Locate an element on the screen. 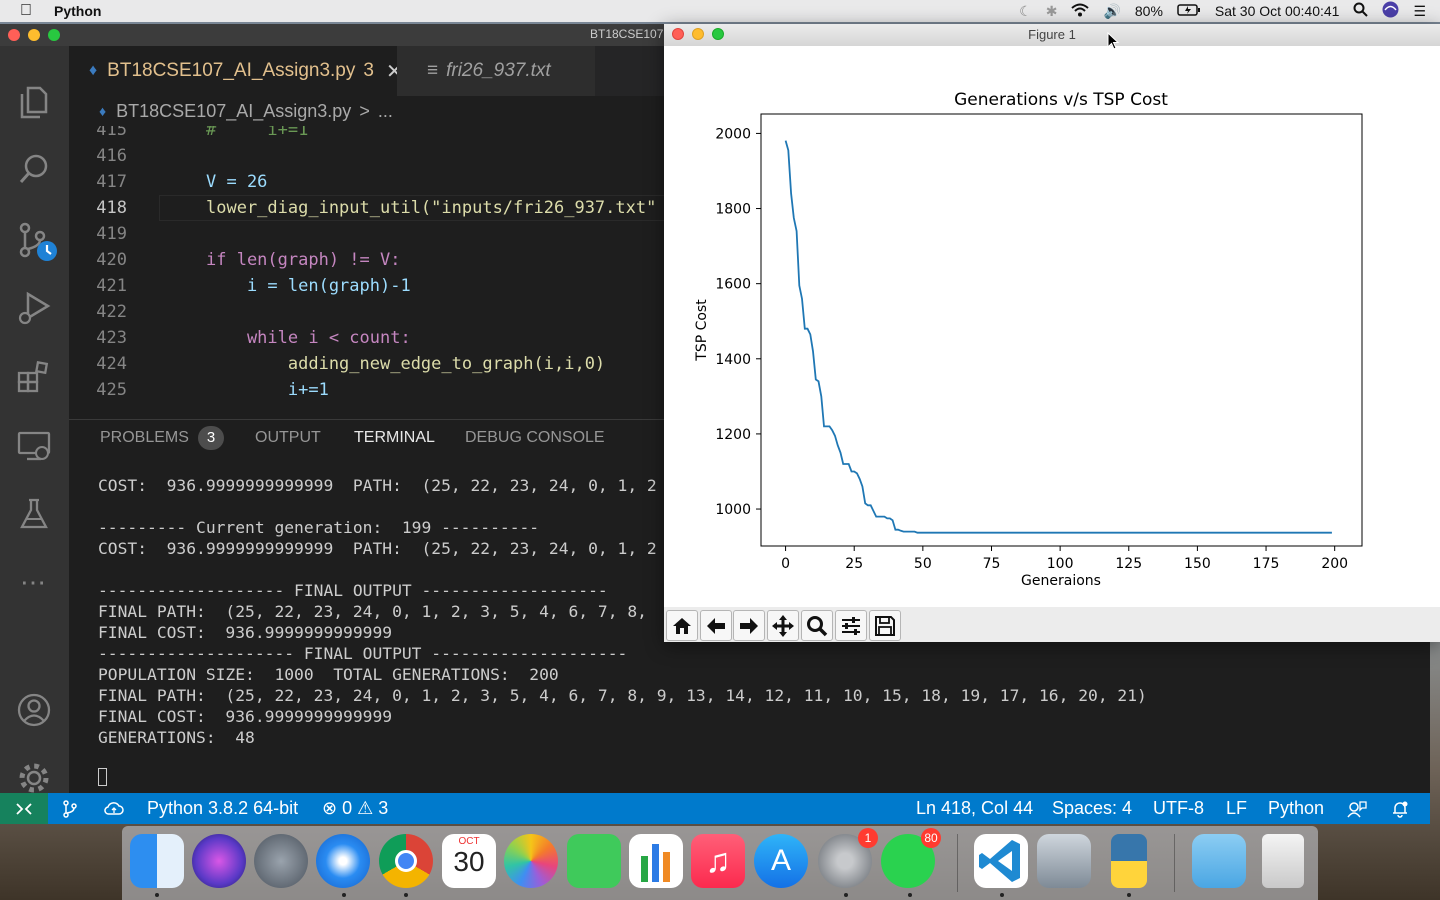  code-line: 424 adding_new_edge_to_graph(i,i,0) is located at coordinates (369, 364).